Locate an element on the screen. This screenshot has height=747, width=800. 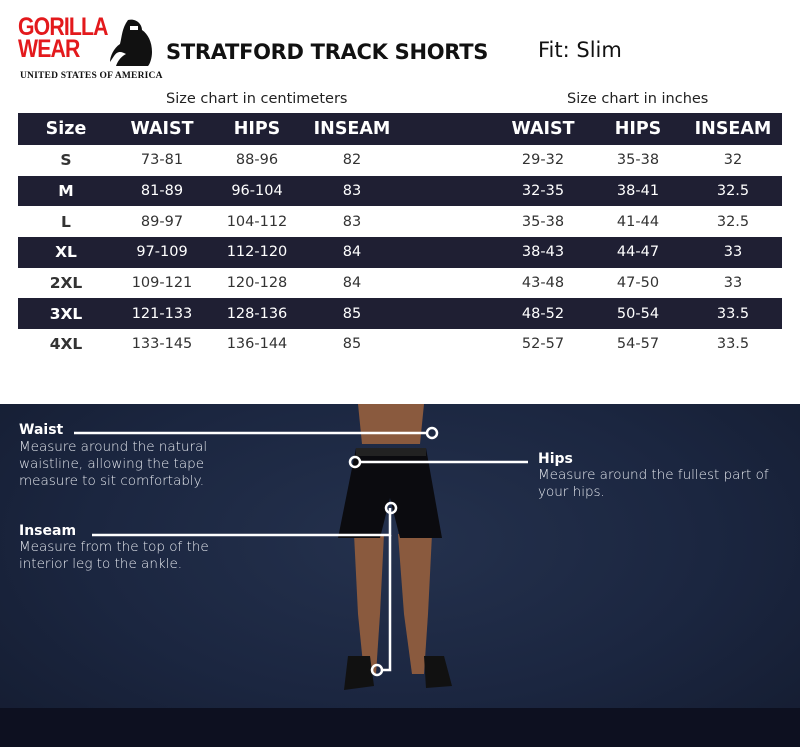
cell-hips-in: 50-54 is located at coordinates (638, 313).